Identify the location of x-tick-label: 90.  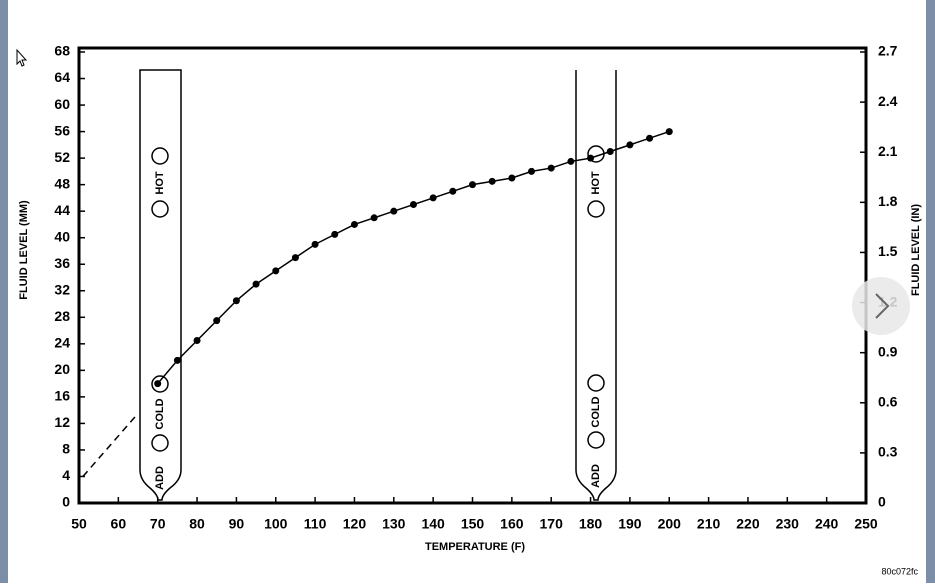
(237, 524).